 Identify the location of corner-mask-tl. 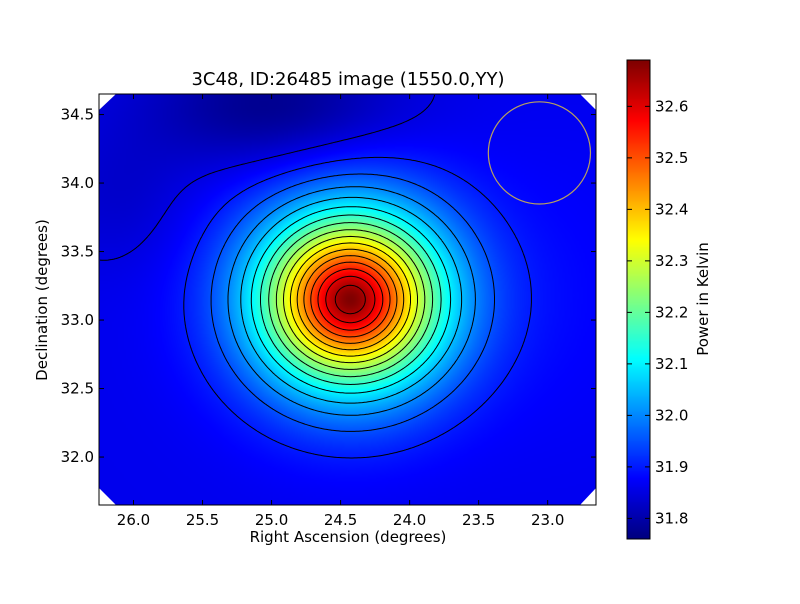
(107, 102).